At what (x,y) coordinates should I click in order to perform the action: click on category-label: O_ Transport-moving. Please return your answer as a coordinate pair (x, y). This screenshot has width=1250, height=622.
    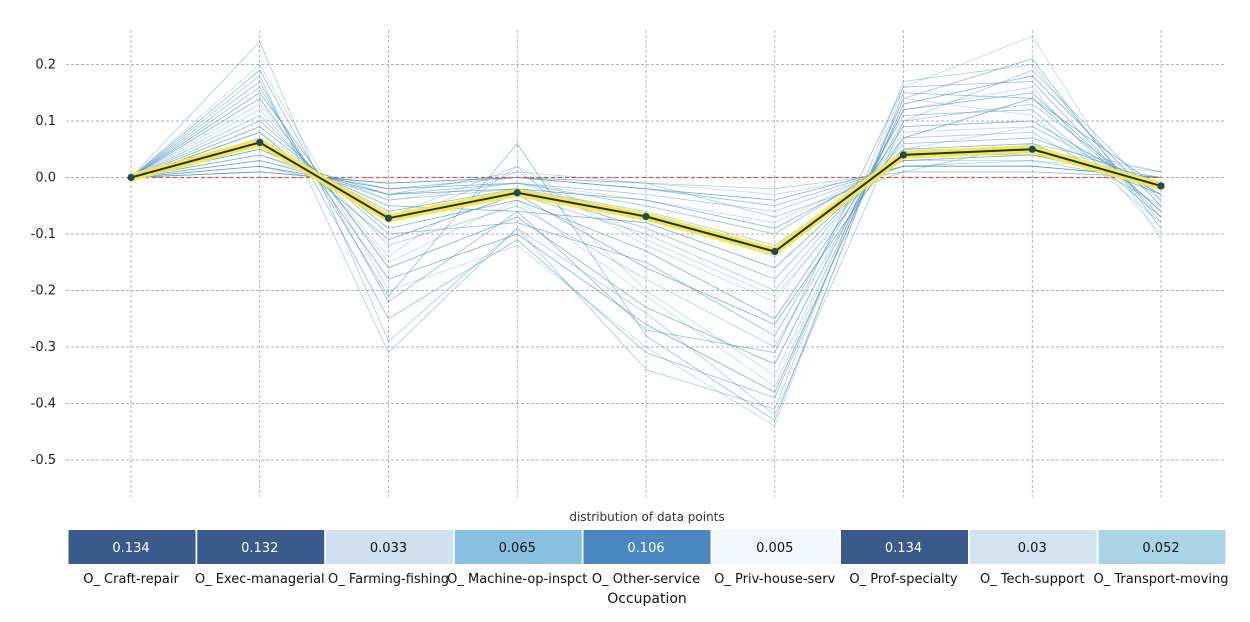
    Looking at the image, I should click on (1161, 579).